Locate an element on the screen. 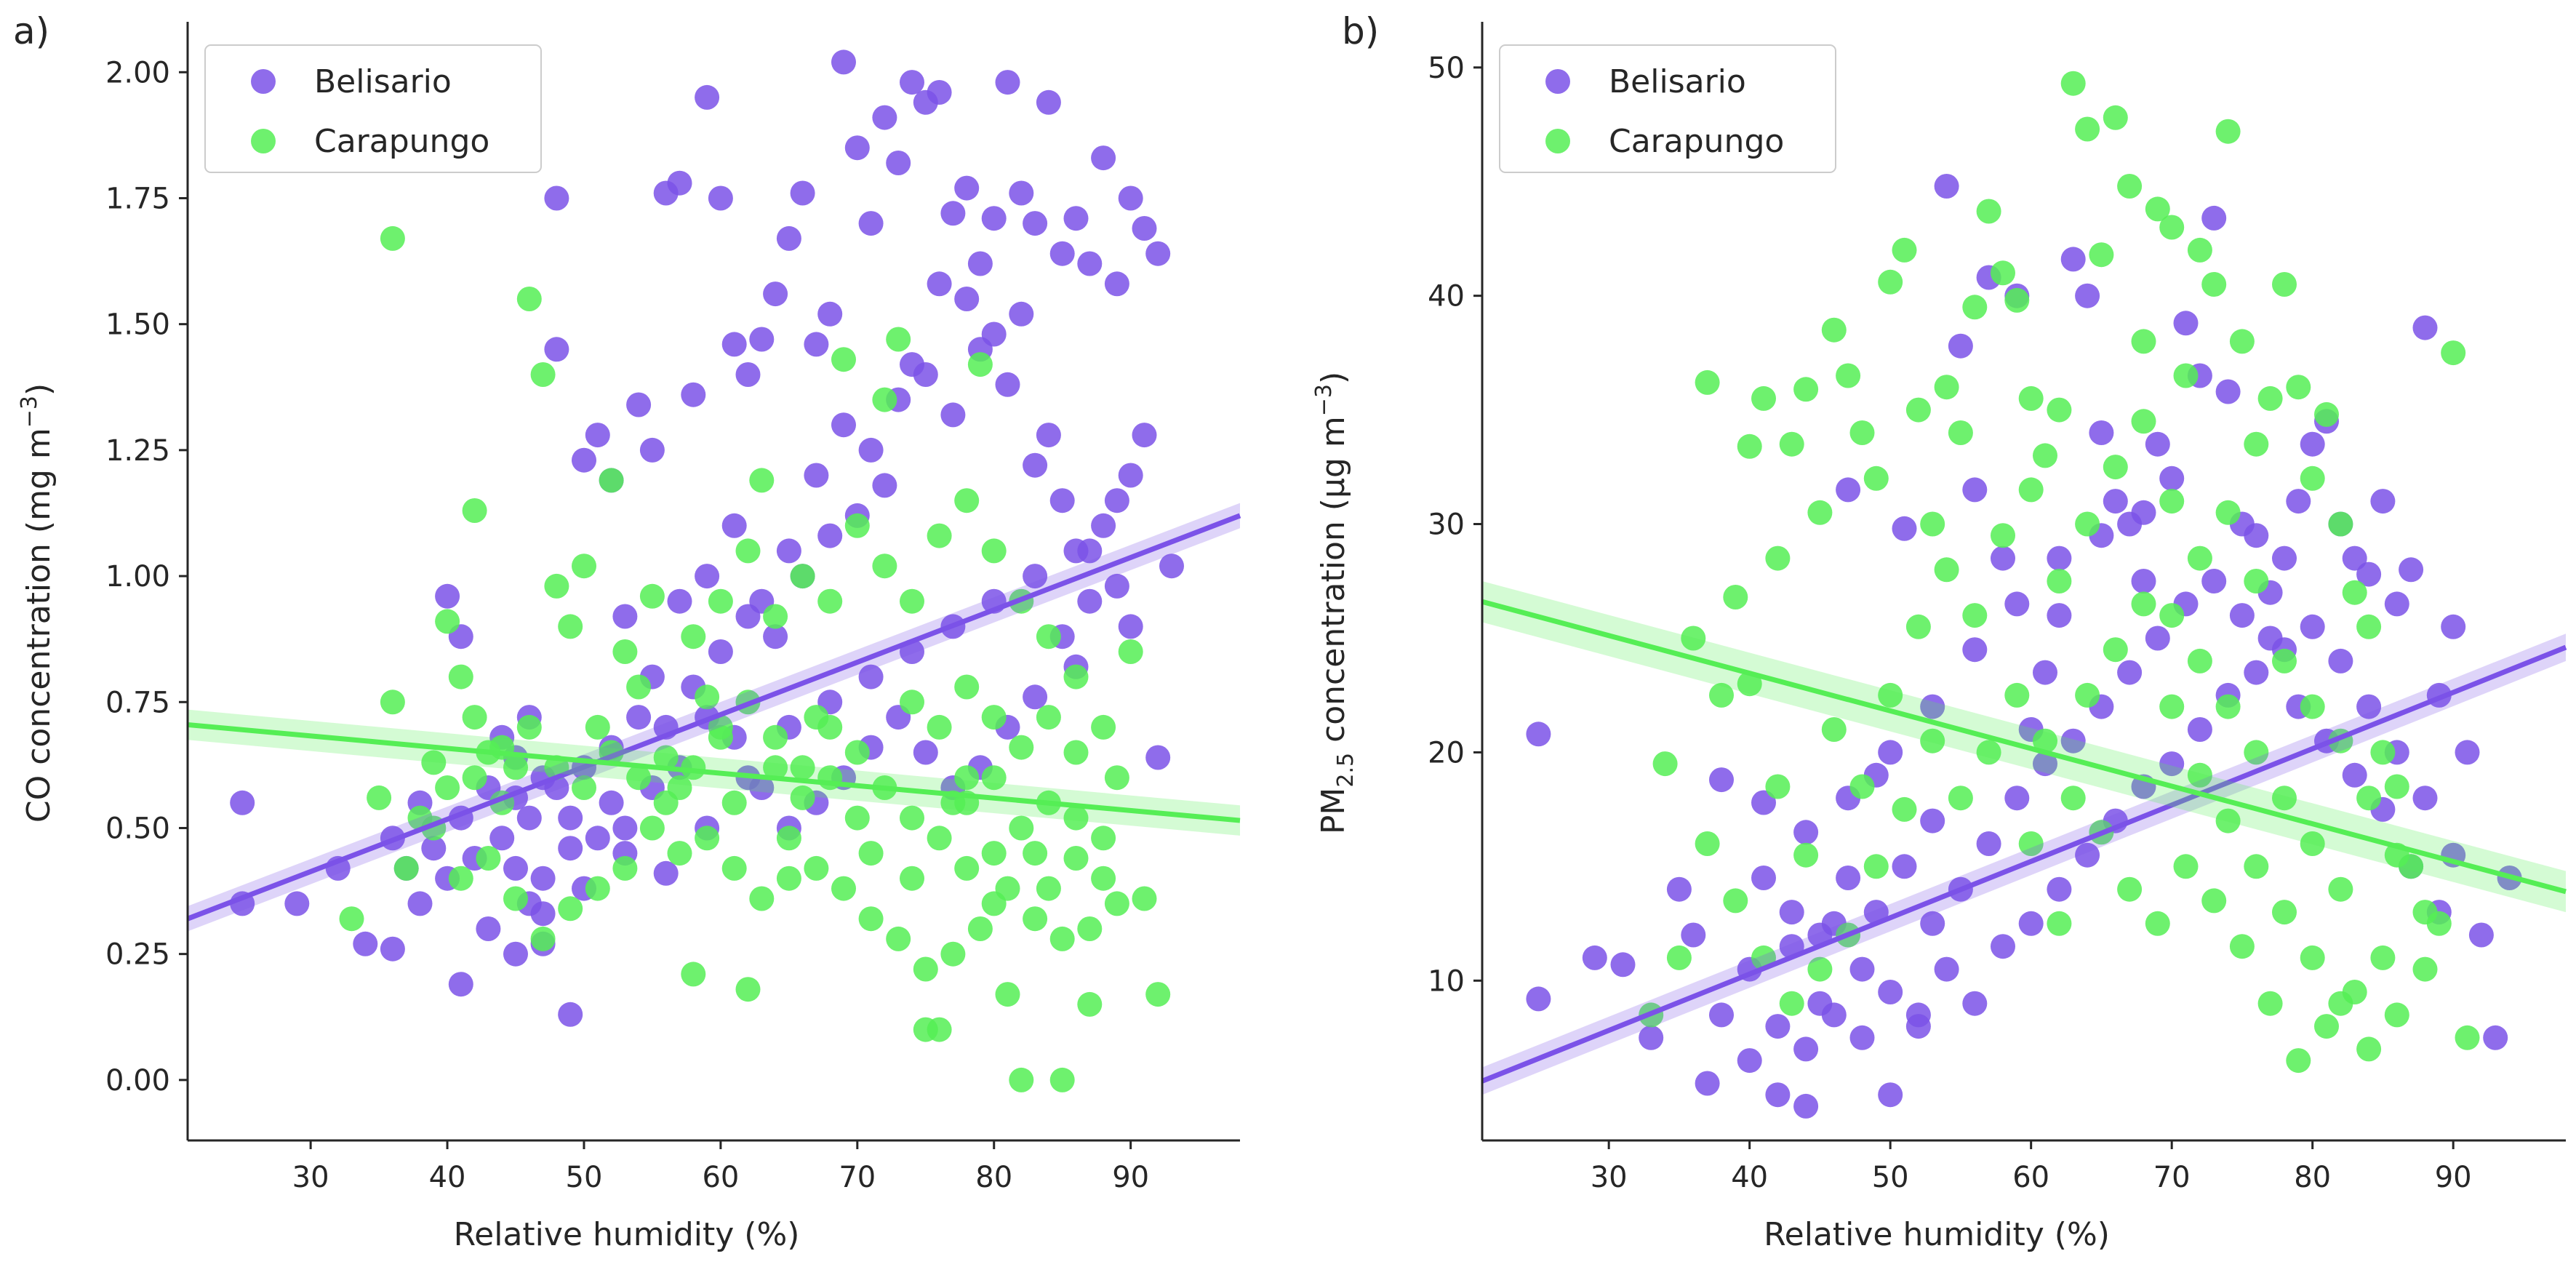  panel-b-y-axis-label: PM2.5 concentration (µg m−3) is located at coordinates (1335, 603).